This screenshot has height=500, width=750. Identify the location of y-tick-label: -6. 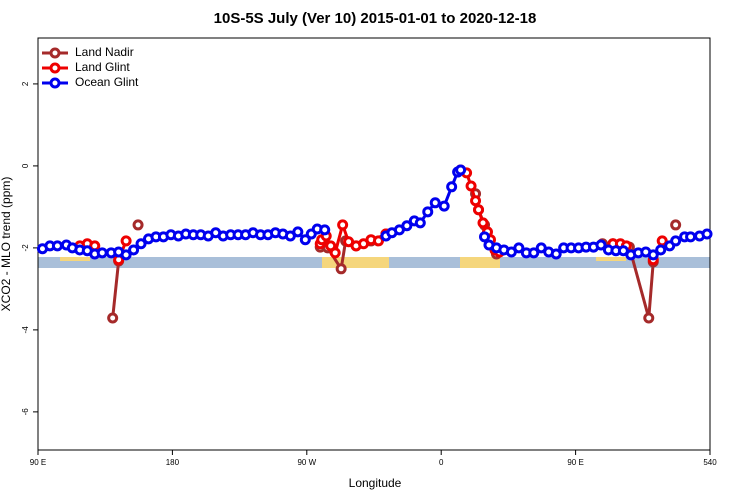
(25, 412).